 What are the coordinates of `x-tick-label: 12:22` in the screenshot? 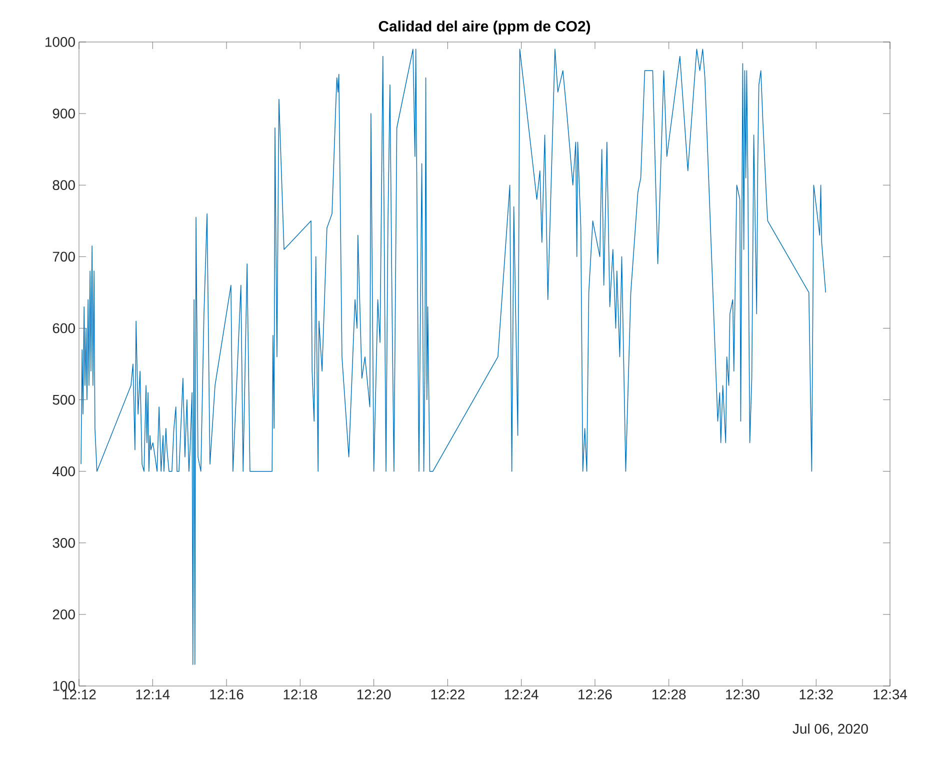 It's located at (447, 695).